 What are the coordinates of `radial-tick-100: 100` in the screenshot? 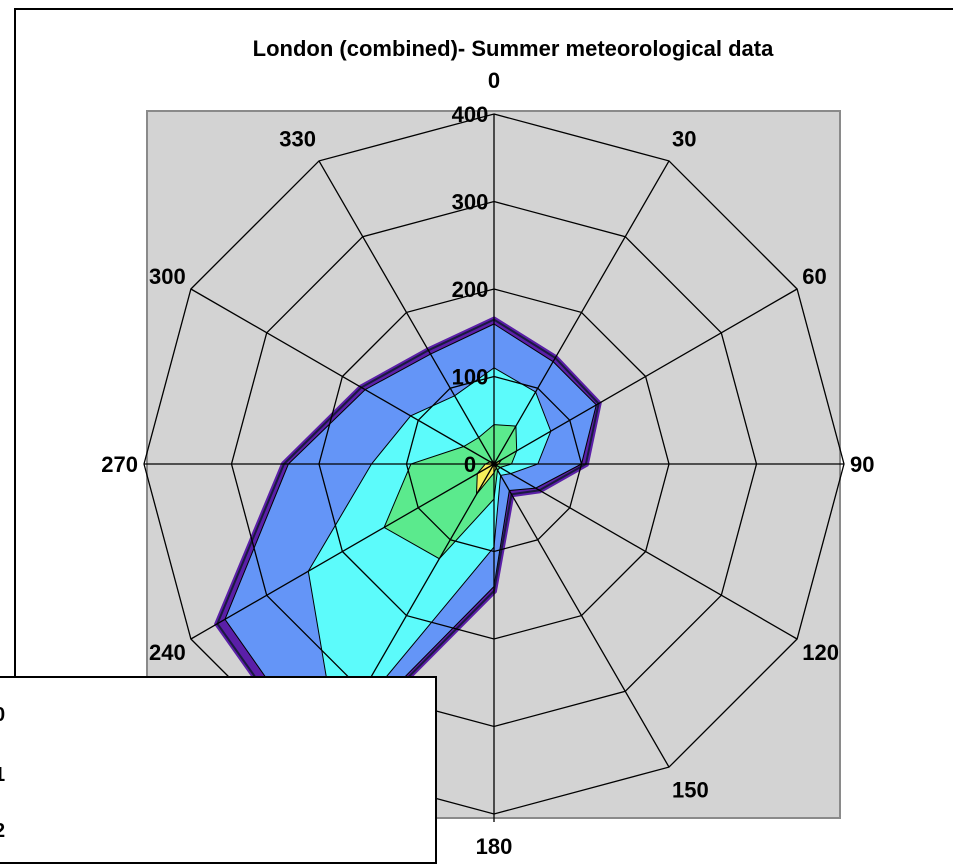 It's located at (470, 377).